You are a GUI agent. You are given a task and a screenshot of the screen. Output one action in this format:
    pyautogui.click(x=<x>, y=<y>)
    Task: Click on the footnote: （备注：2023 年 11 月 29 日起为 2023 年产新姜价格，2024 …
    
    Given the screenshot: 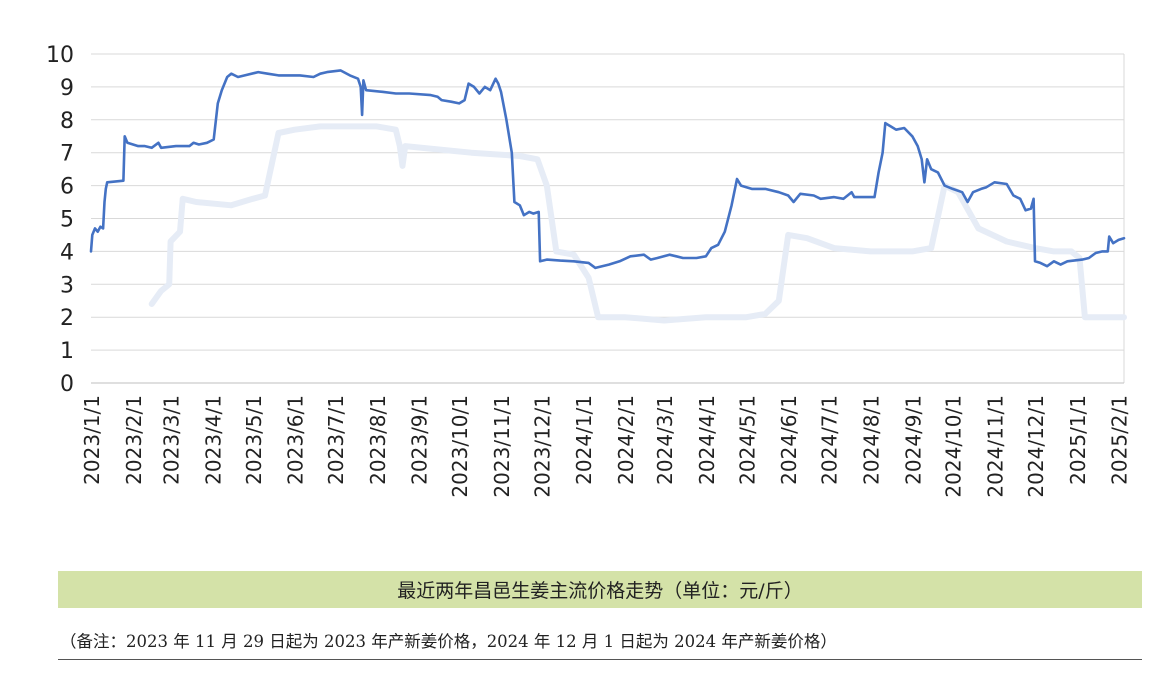 What is the action you would take?
    pyautogui.click(x=448, y=641)
    